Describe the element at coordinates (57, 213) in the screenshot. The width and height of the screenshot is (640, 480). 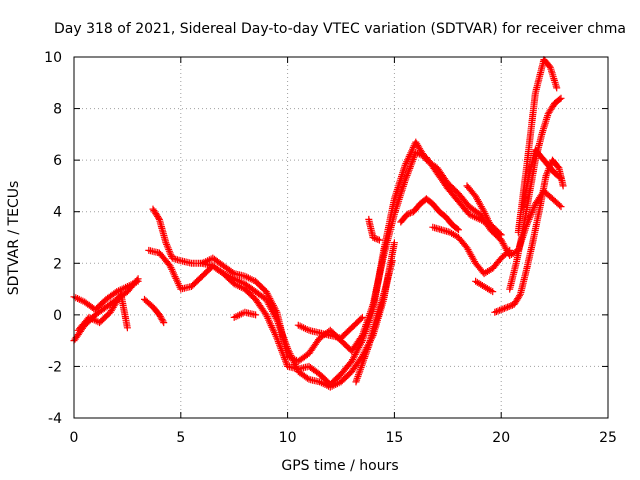
I see `y-tick-label: 4` at that location.